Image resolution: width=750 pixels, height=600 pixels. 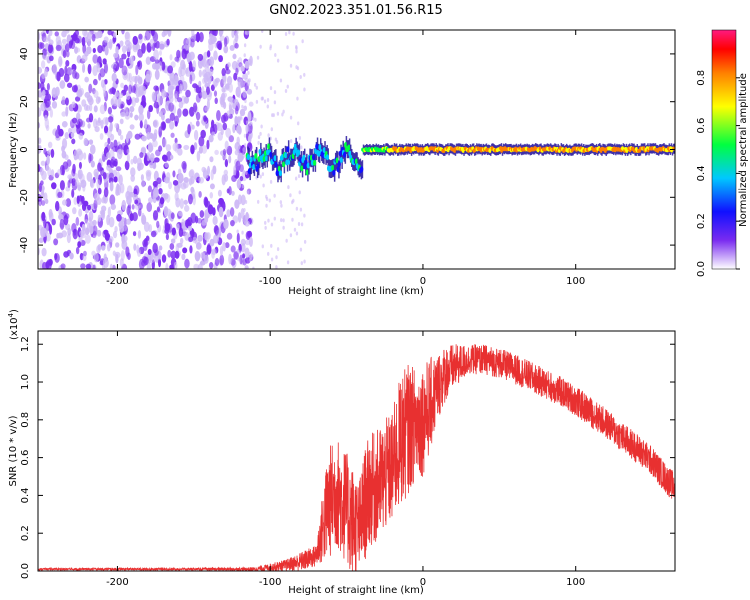 I want to click on y-tick-label: 20, so click(x=24, y=101).